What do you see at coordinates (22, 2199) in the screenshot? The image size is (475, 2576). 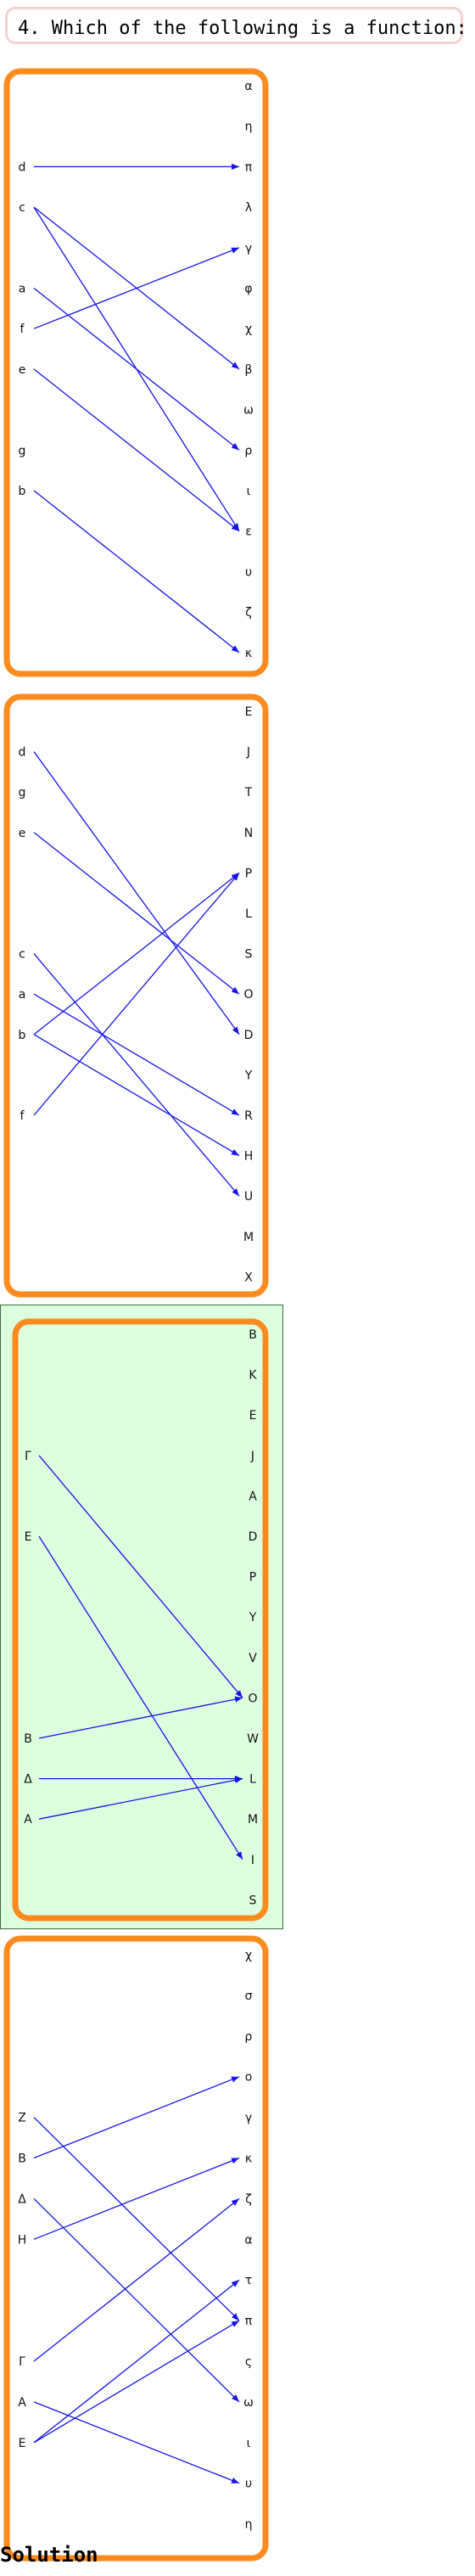 I see `domain-element: Δ` at bounding box center [22, 2199].